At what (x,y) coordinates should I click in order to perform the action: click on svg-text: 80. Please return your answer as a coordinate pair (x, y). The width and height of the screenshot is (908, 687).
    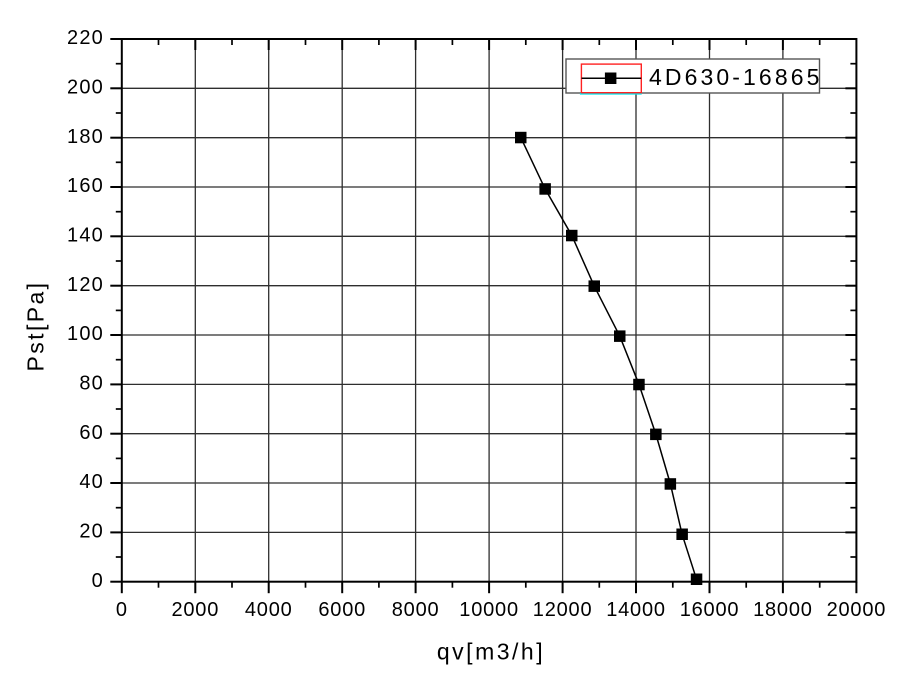
    Looking at the image, I should click on (91, 384).